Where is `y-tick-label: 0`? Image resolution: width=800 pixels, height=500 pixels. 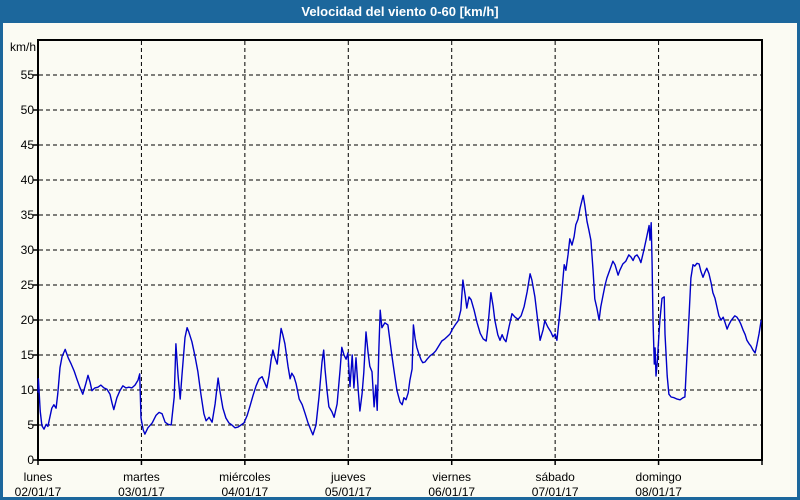
y-tick-label: 0 is located at coordinates (30, 460).